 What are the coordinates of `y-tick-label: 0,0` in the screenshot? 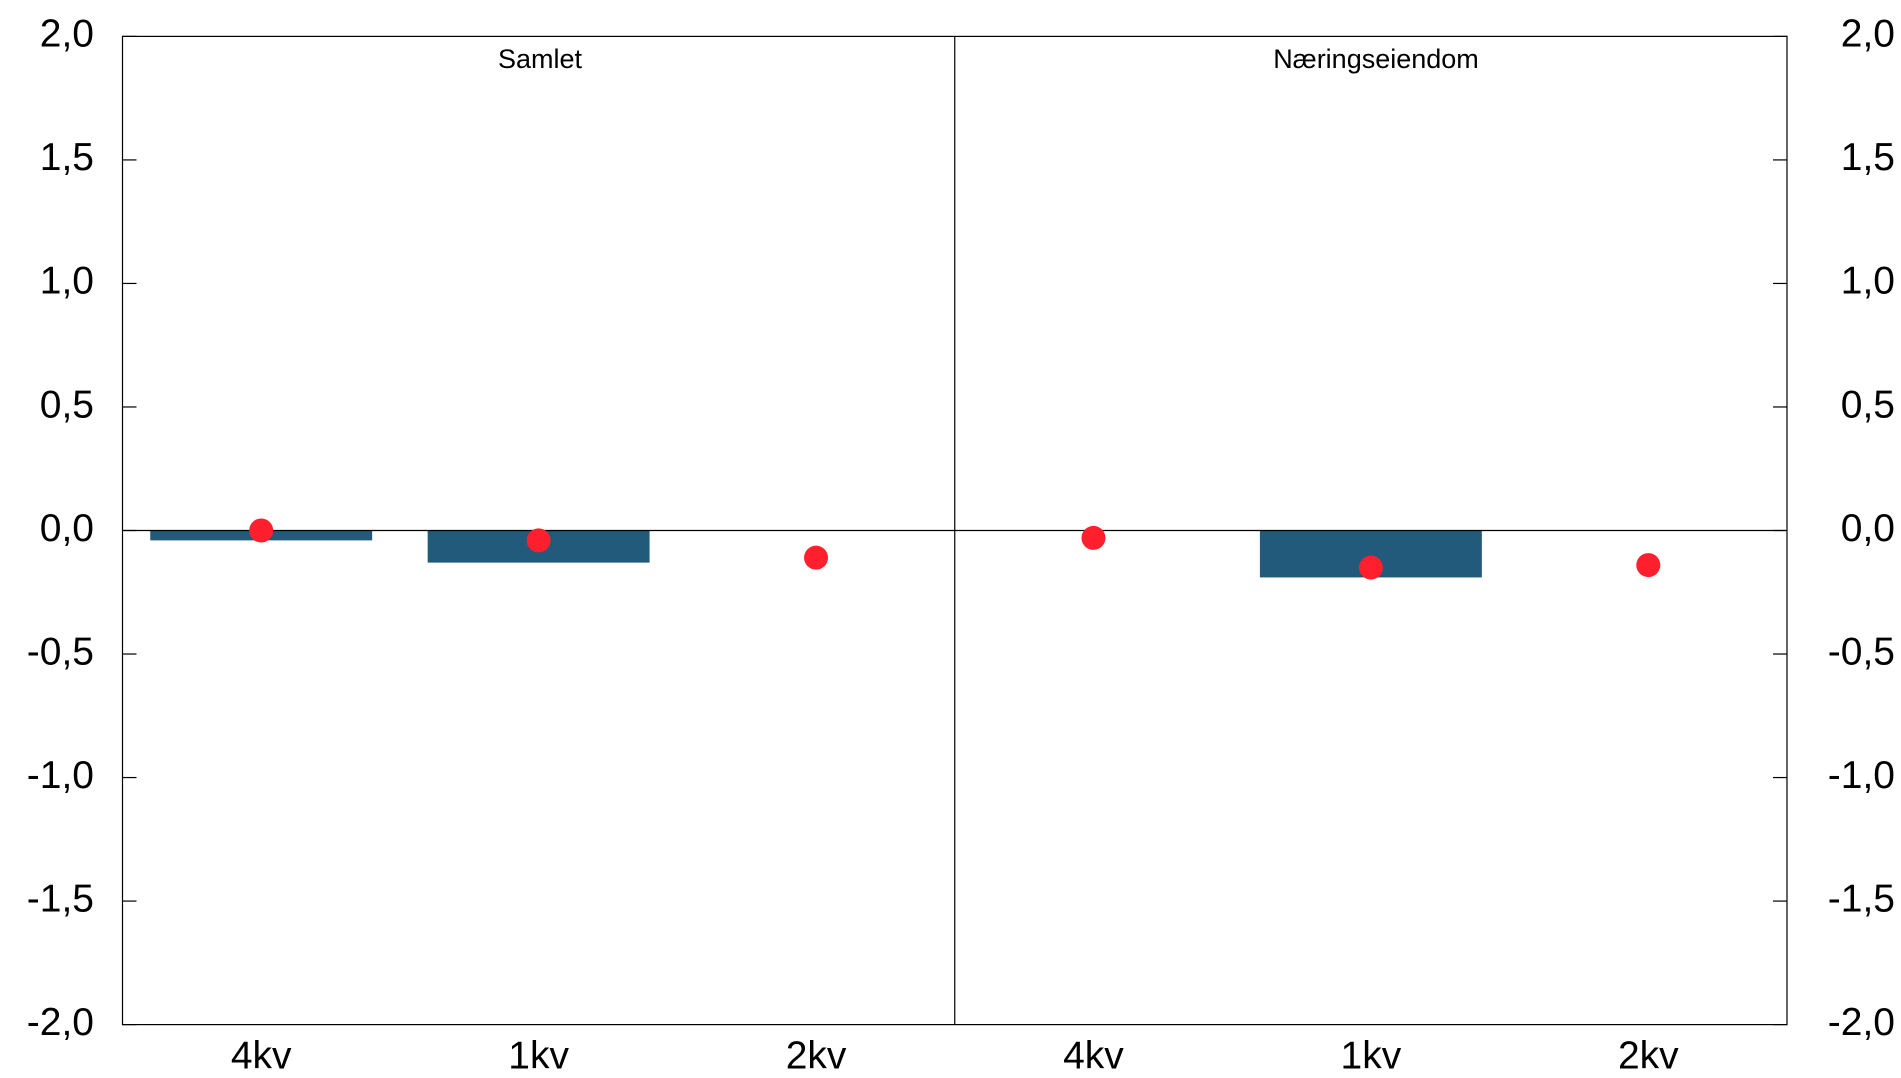 It's located at (67, 528).